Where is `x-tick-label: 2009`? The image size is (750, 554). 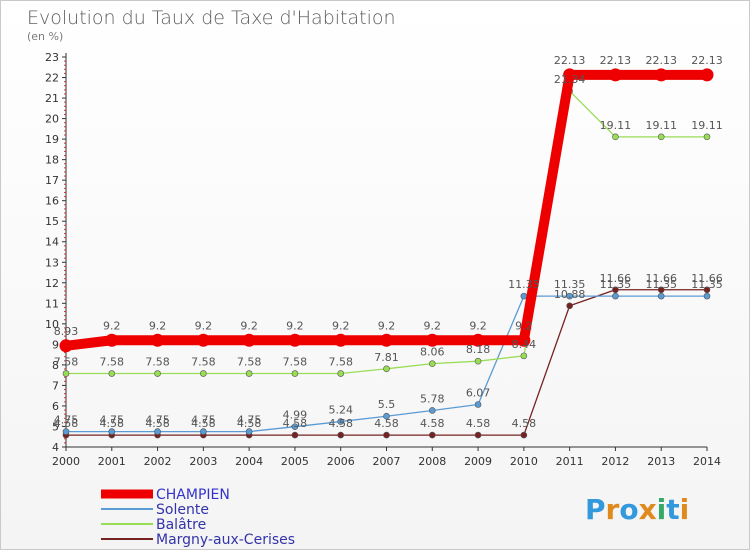
x-tick-label: 2009 is located at coordinates (478, 461).